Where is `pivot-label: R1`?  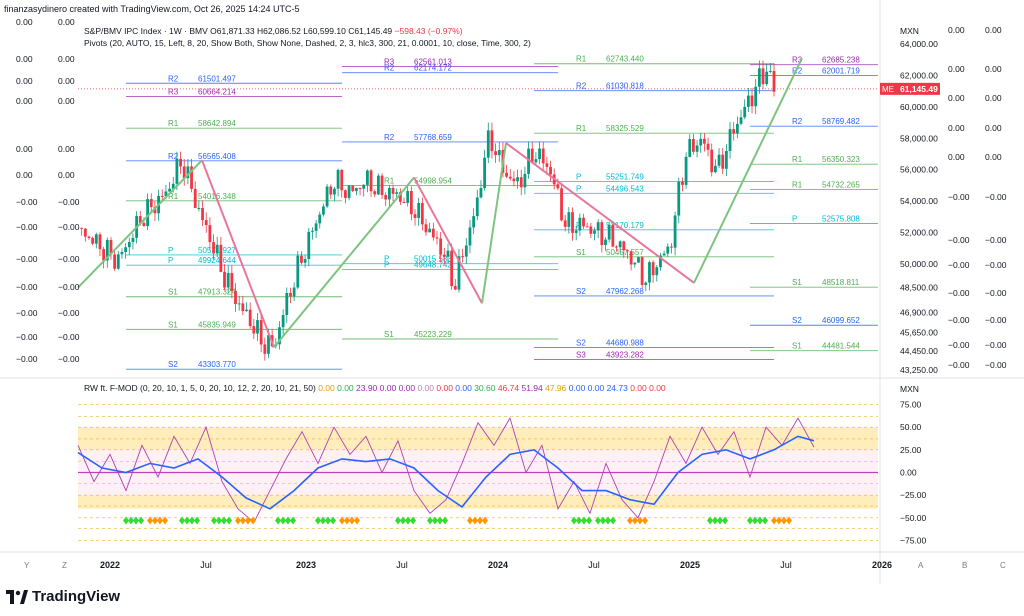
pivot-label: R1 is located at coordinates (581, 128).